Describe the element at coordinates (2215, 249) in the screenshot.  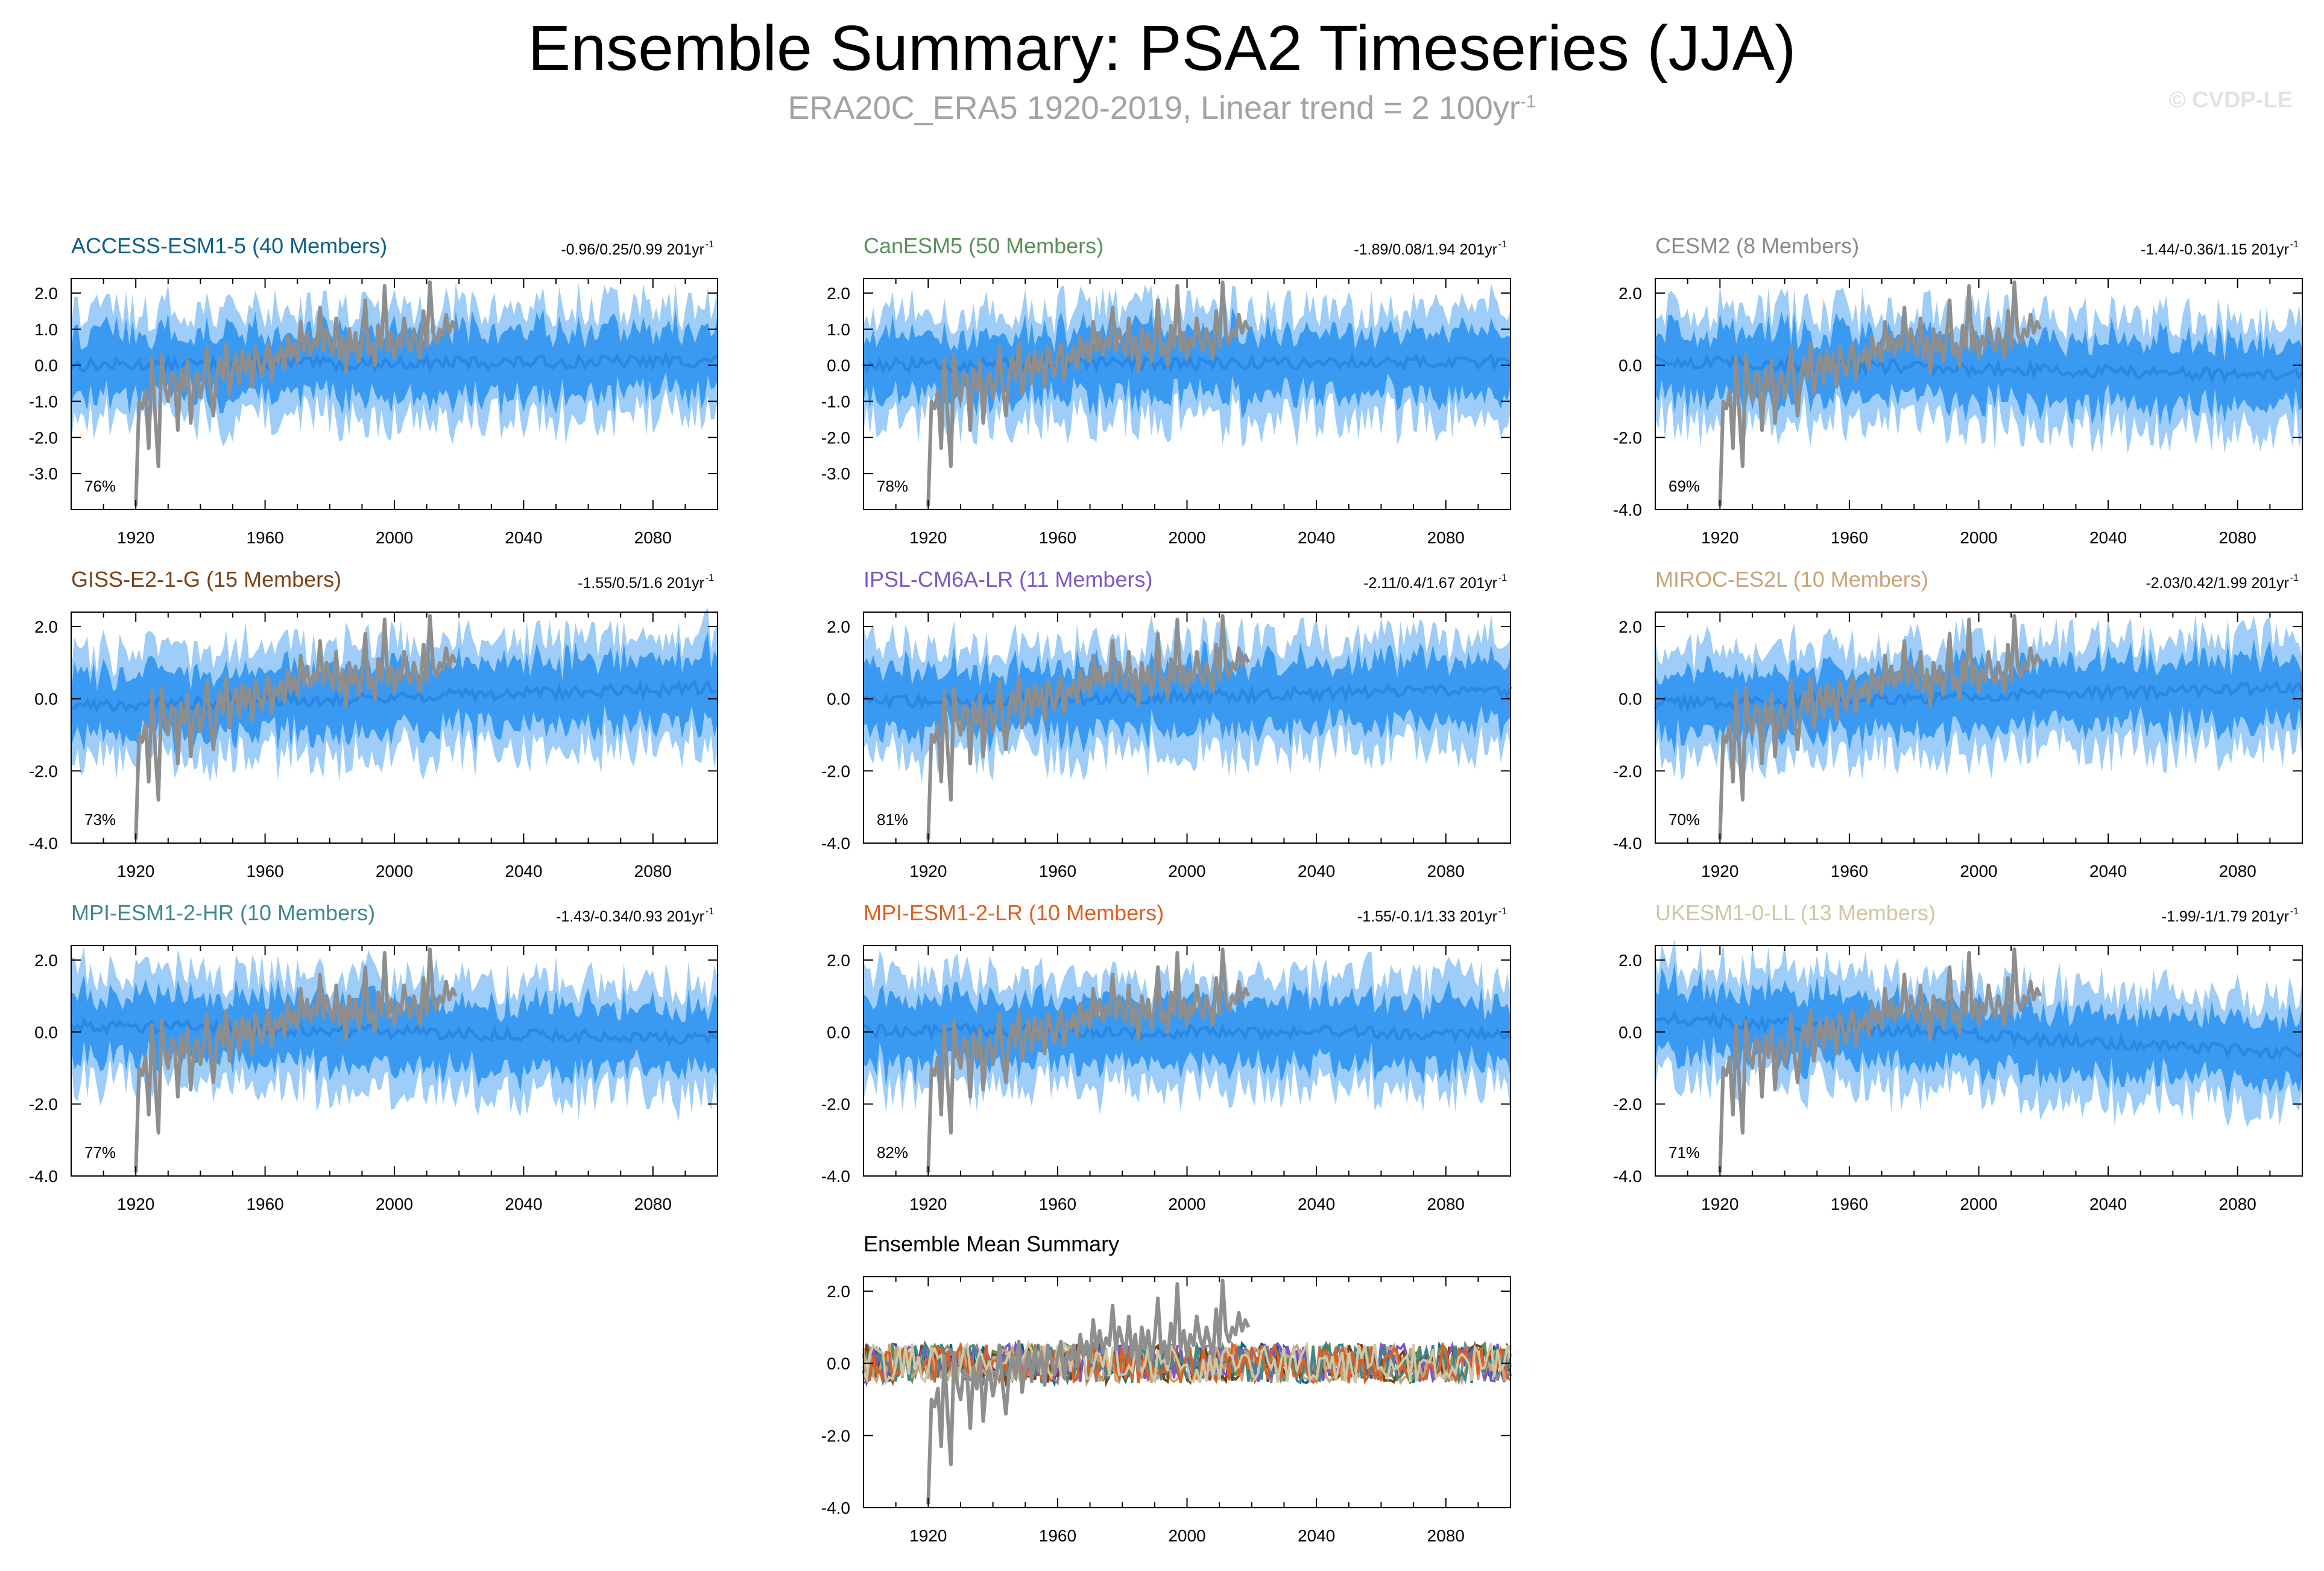
I see `panel-stats: -1.44/-0.36/1.15 201yr` at that location.